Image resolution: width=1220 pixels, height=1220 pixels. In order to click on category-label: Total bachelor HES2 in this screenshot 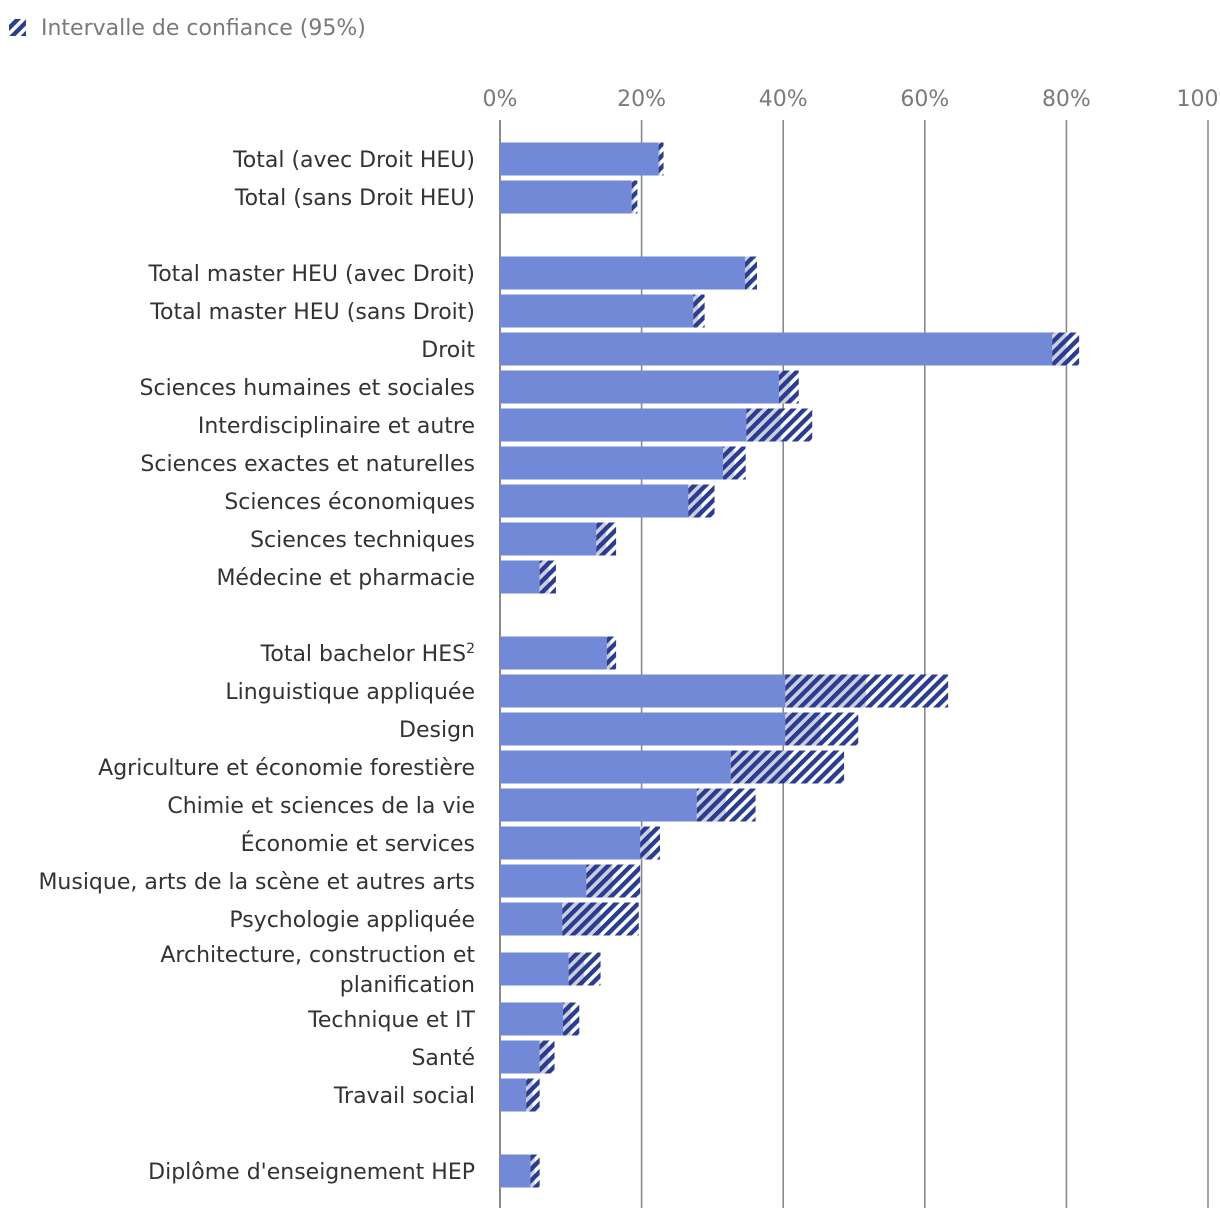, I will do `click(367, 654)`.